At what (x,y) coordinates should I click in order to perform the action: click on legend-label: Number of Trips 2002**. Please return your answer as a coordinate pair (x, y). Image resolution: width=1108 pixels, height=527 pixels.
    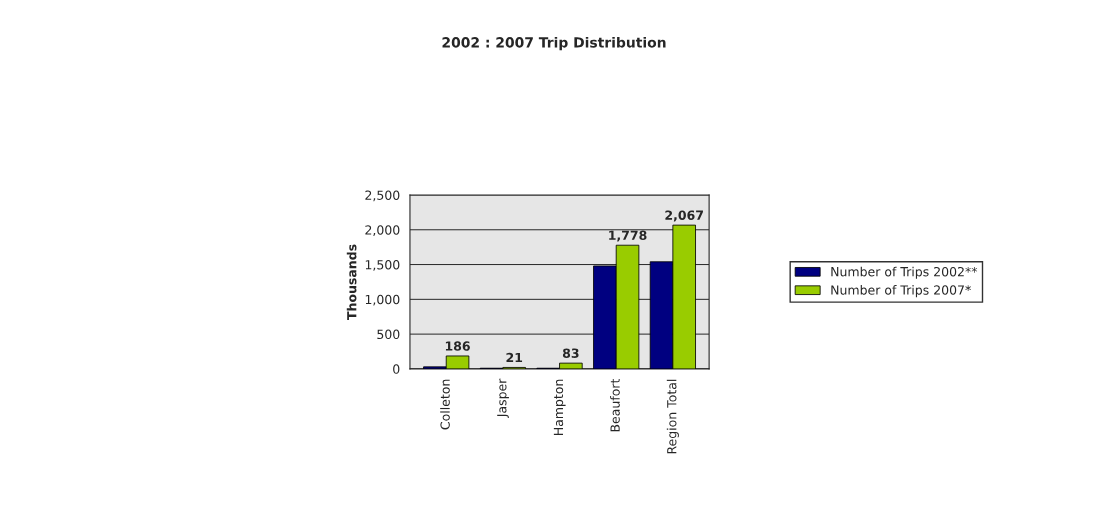
    Looking at the image, I should click on (904, 272).